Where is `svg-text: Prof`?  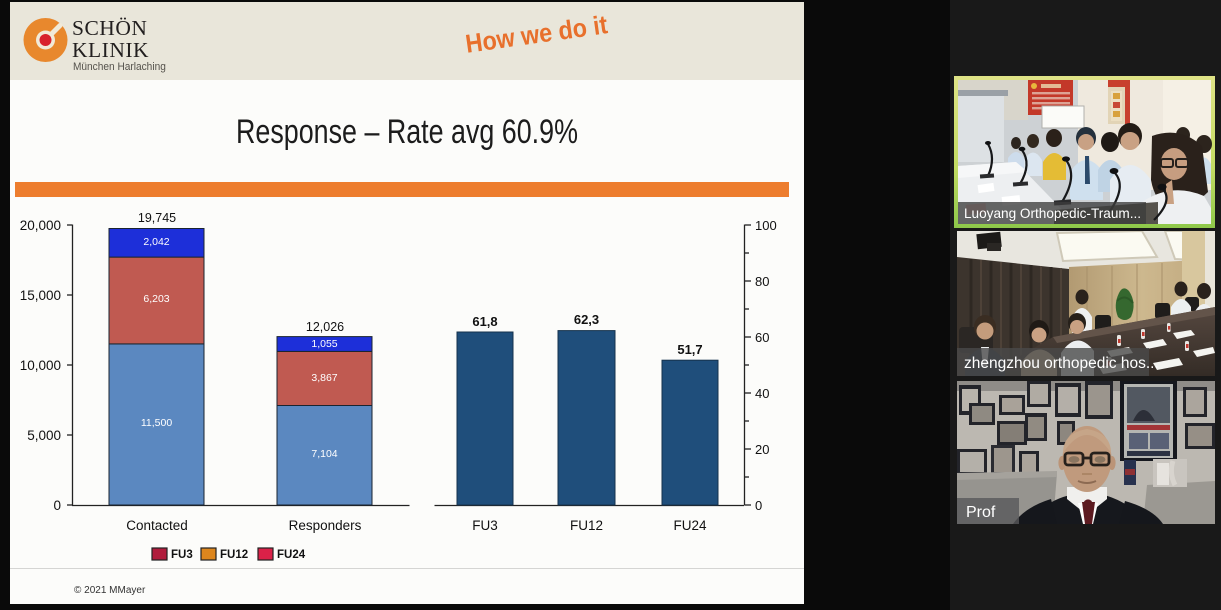 svg-text: Prof is located at coordinates (981, 512).